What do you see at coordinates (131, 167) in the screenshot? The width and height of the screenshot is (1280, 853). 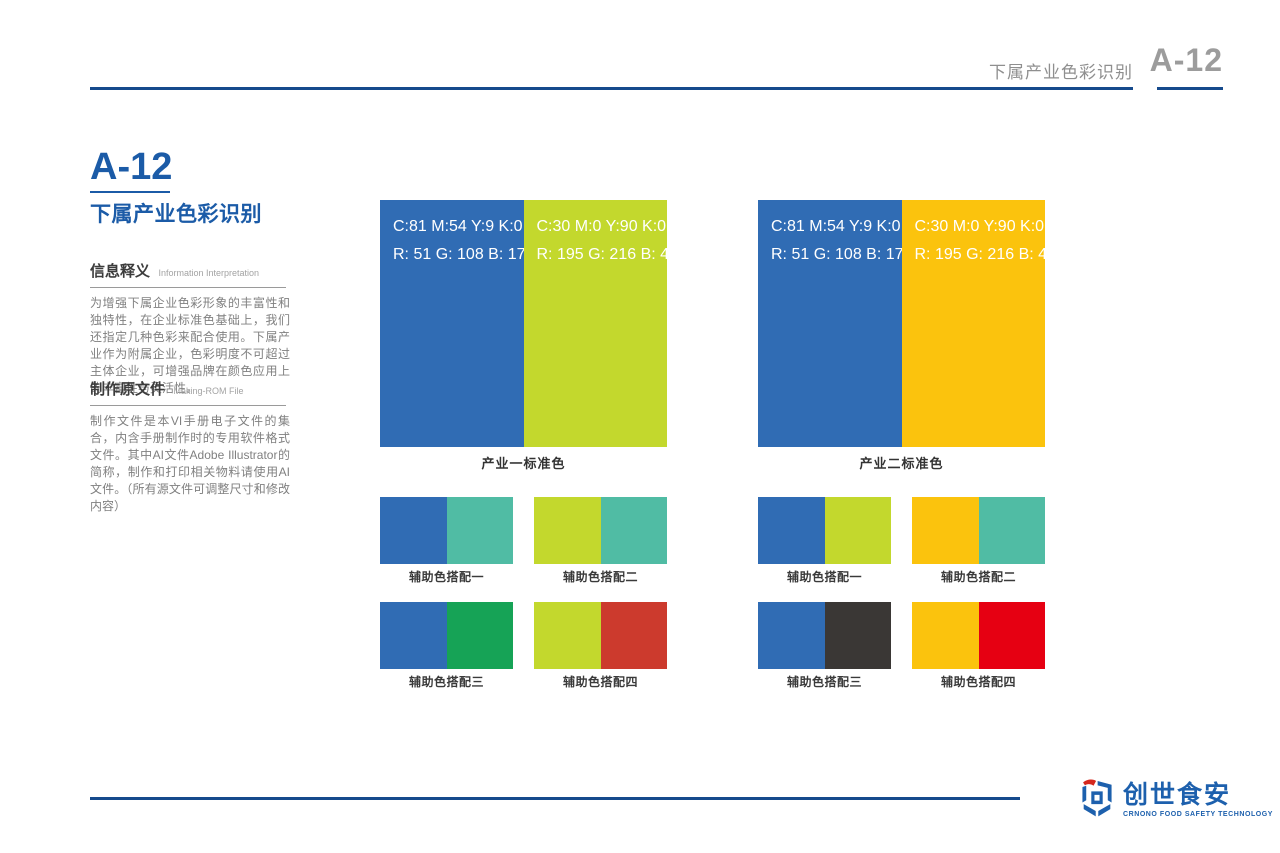 I see `page-code-title: A-12` at bounding box center [131, 167].